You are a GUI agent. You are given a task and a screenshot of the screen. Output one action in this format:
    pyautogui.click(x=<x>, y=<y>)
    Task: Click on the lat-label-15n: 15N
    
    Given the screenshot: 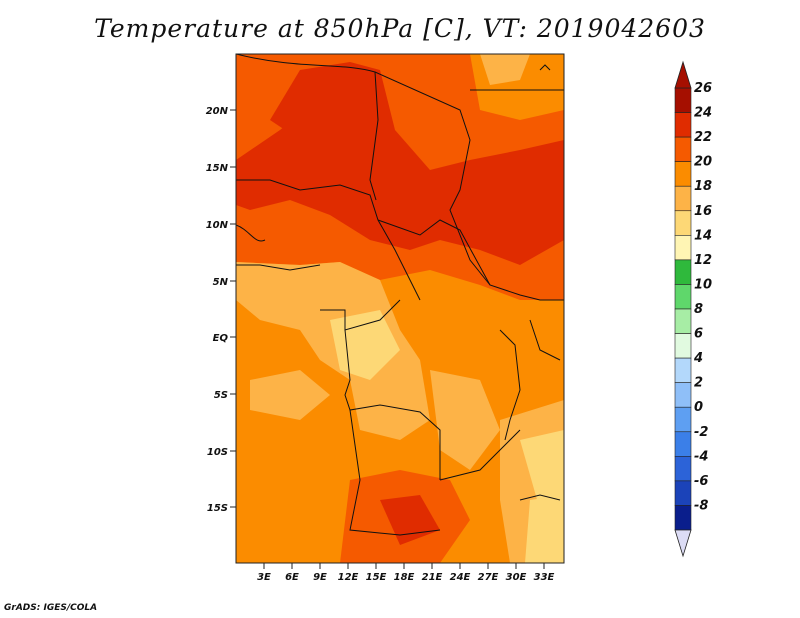 What is the action you would take?
    pyautogui.click(x=217, y=168)
    